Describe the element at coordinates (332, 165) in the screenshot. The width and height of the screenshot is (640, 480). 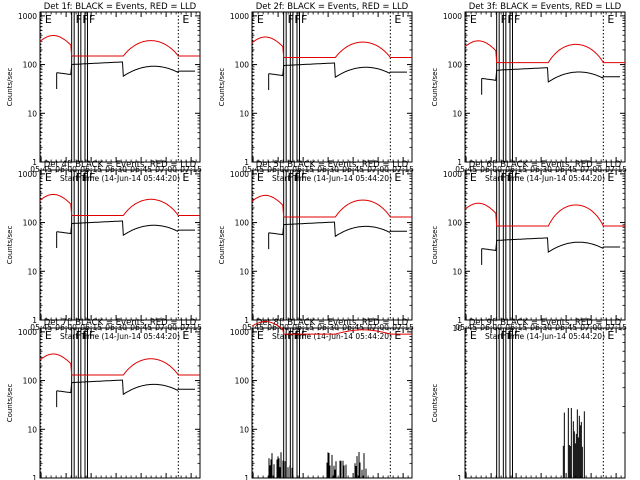
I see `chart-title: Det 5f: BLACK = Events, RED = LLD` at that location.